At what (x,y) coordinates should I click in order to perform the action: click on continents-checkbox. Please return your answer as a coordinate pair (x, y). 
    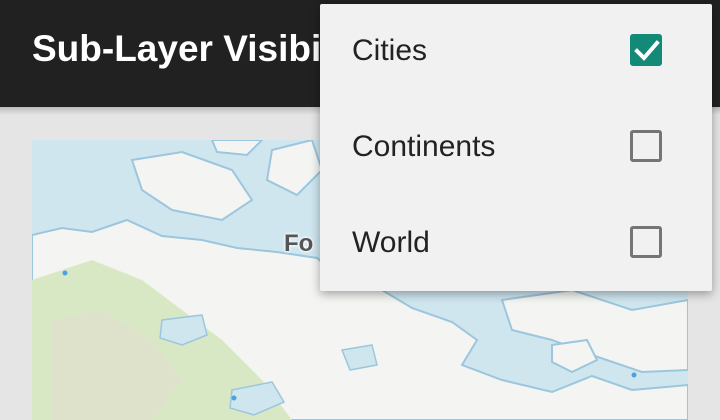
    Looking at the image, I should click on (646, 146).